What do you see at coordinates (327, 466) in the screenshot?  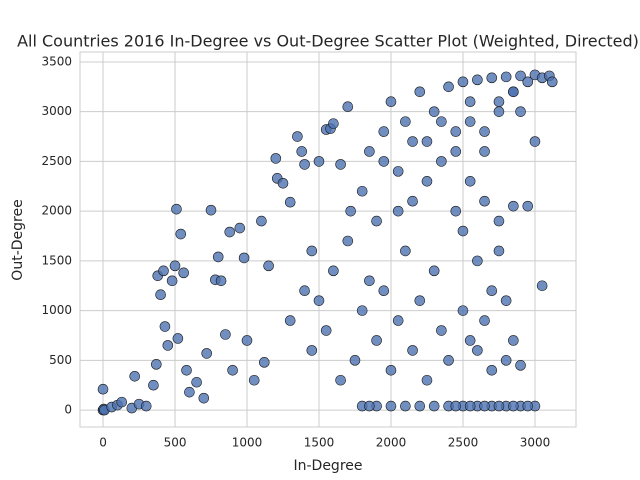 I see `x-axis-label: In-Degree` at bounding box center [327, 466].